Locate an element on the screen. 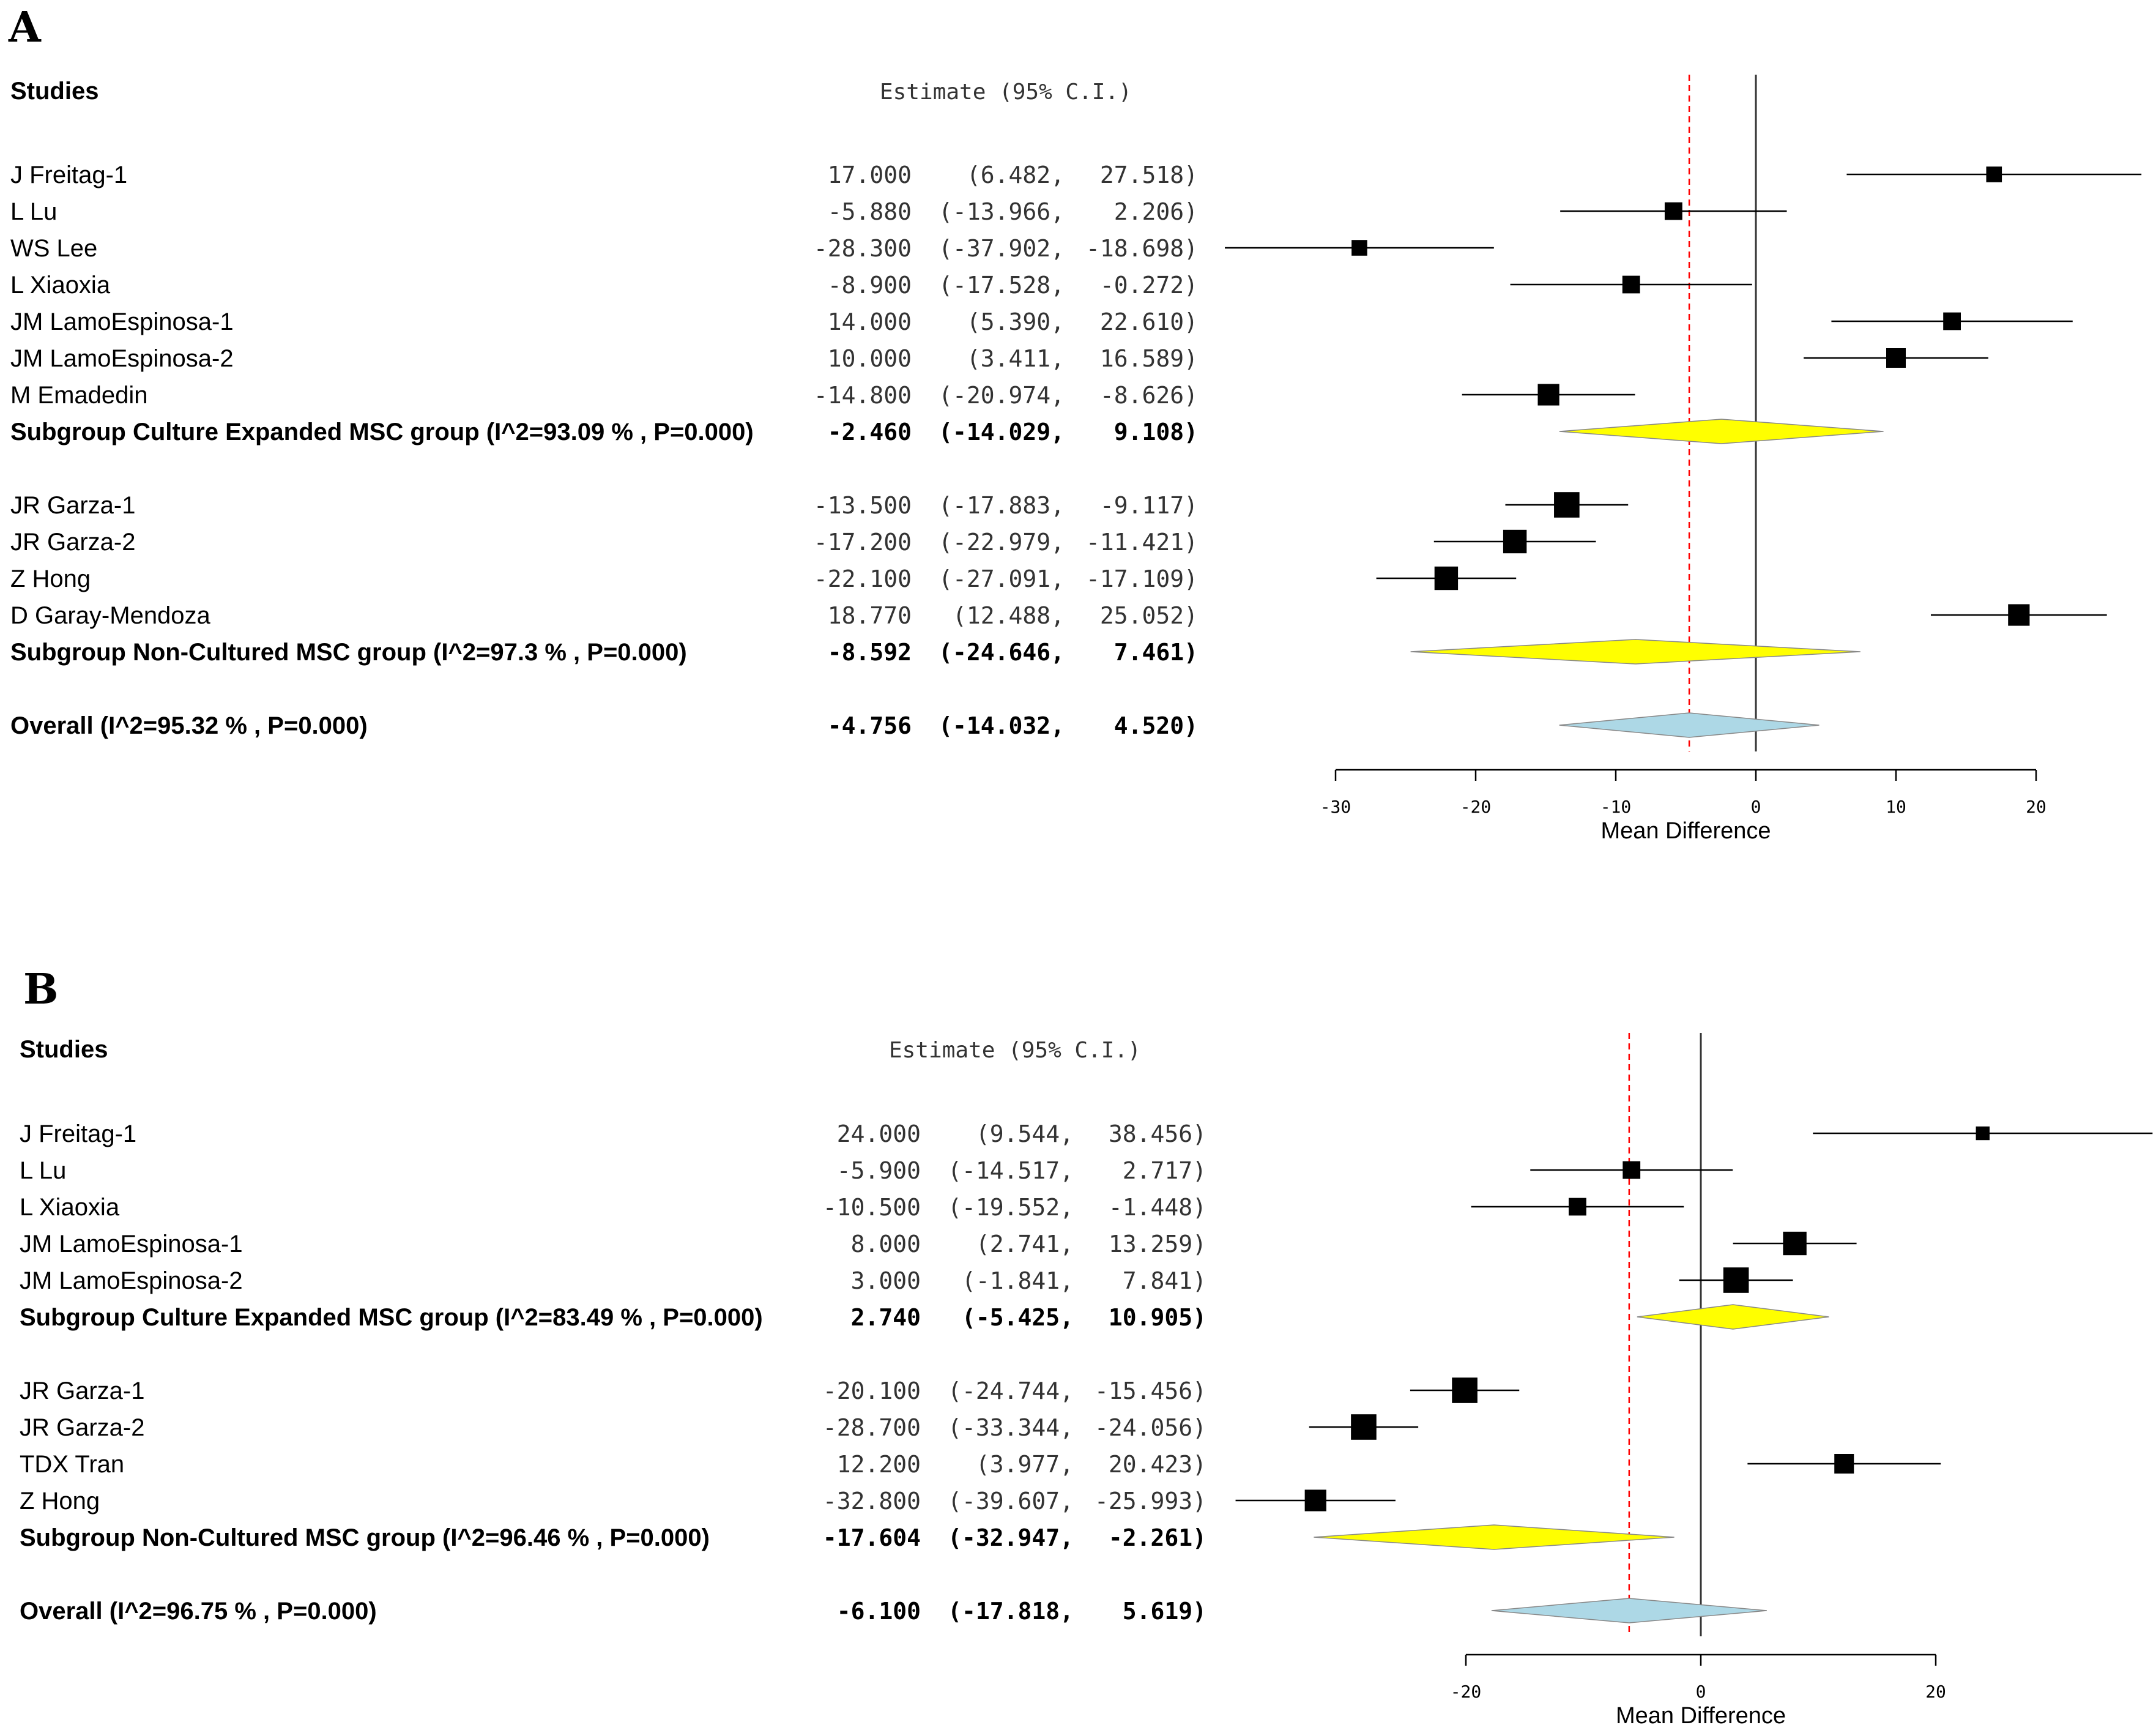 This screenshot has width=2156, height=1733. ci-upper-value: 10.905) is located at coordinates (1157, 1317).